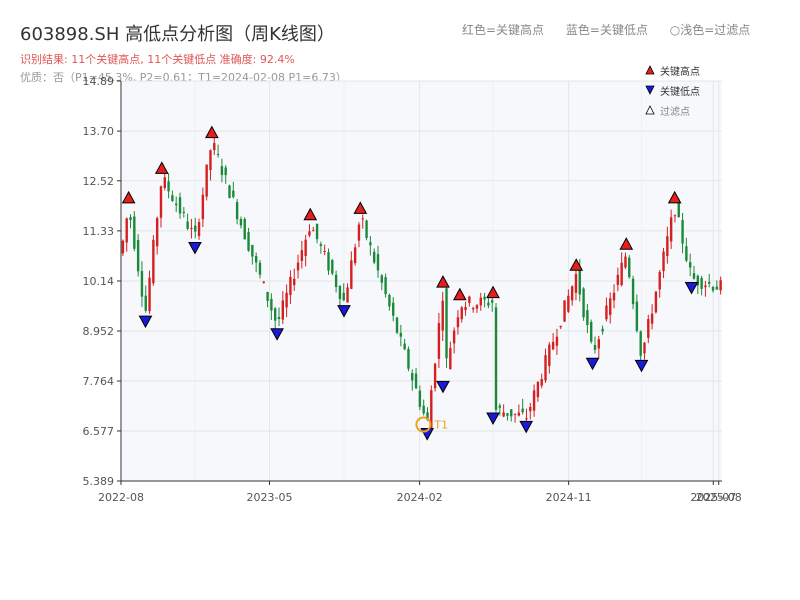 The width and height of the screenshot is (800, 600). Describe the element at coordinates (99, 281) in the screenshot. I see `y-tick-label: 10.14` at that location.